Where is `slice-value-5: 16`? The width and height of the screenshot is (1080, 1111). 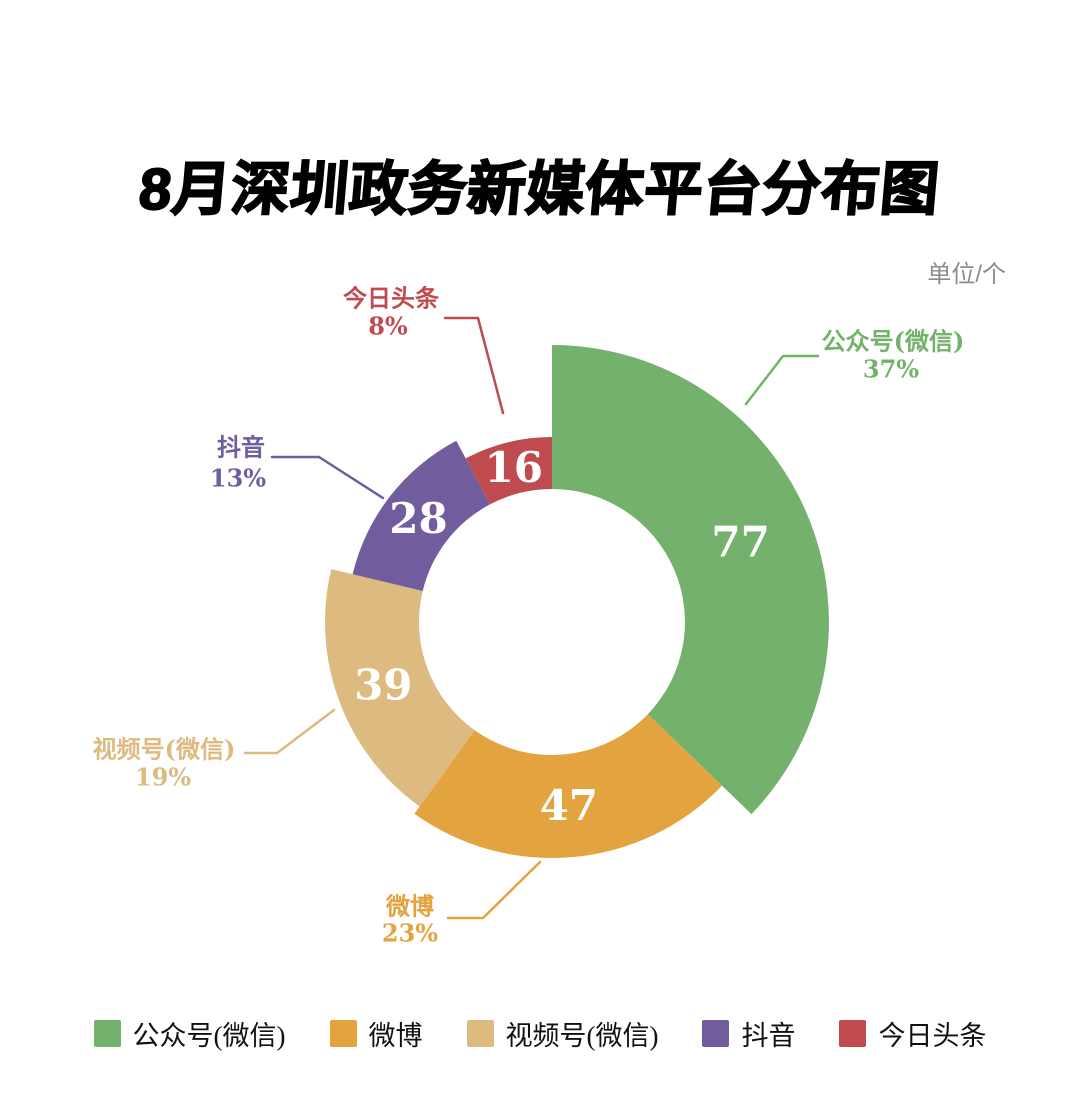 slice-value-5: 16 is located at coordinates (514, 467).